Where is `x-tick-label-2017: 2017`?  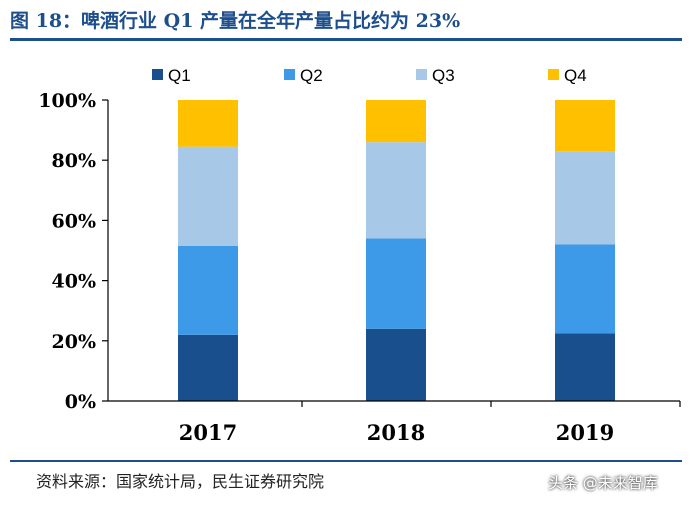
x-tick-label-2017: 2017 is located at coordinates (208, 432).